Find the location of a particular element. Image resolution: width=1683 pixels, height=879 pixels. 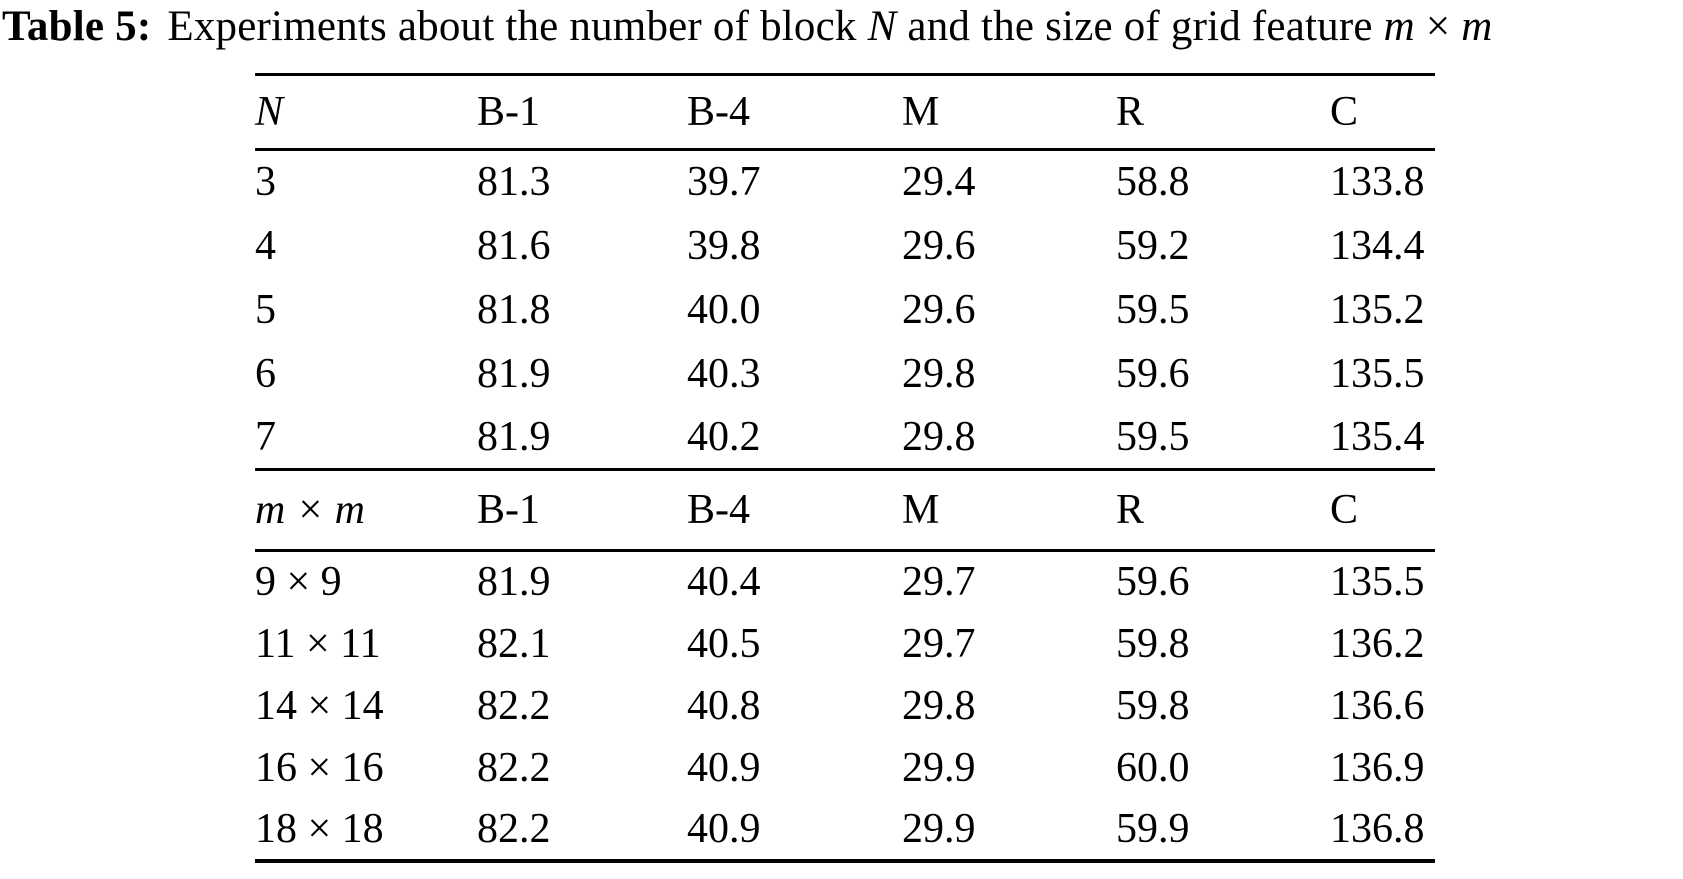

row-key: 4 is located at coordinates (265, 245).